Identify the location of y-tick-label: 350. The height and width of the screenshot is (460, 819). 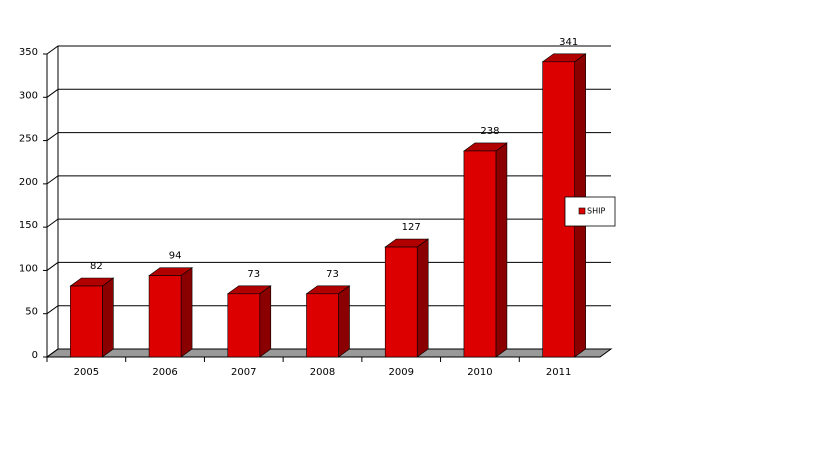
(28, 52).